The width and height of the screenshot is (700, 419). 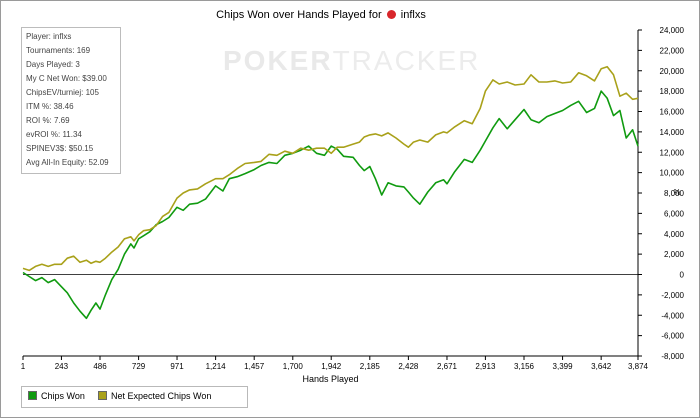 I want to click on chart-title: Chips Won over Hands Played for inflxs, so click(x=321, y=15).